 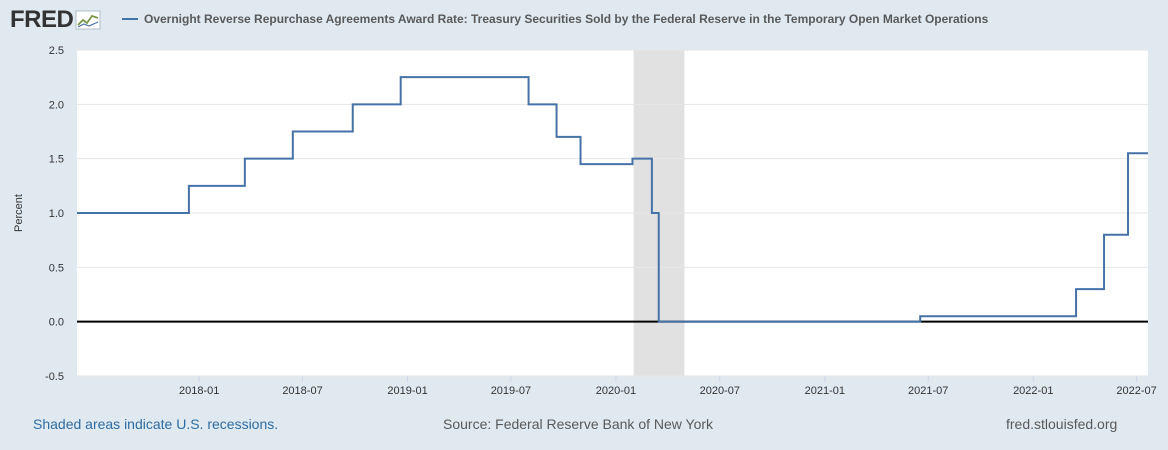 I want to click on x-tick-label: 2022-01, so click(x=1033, y=391).